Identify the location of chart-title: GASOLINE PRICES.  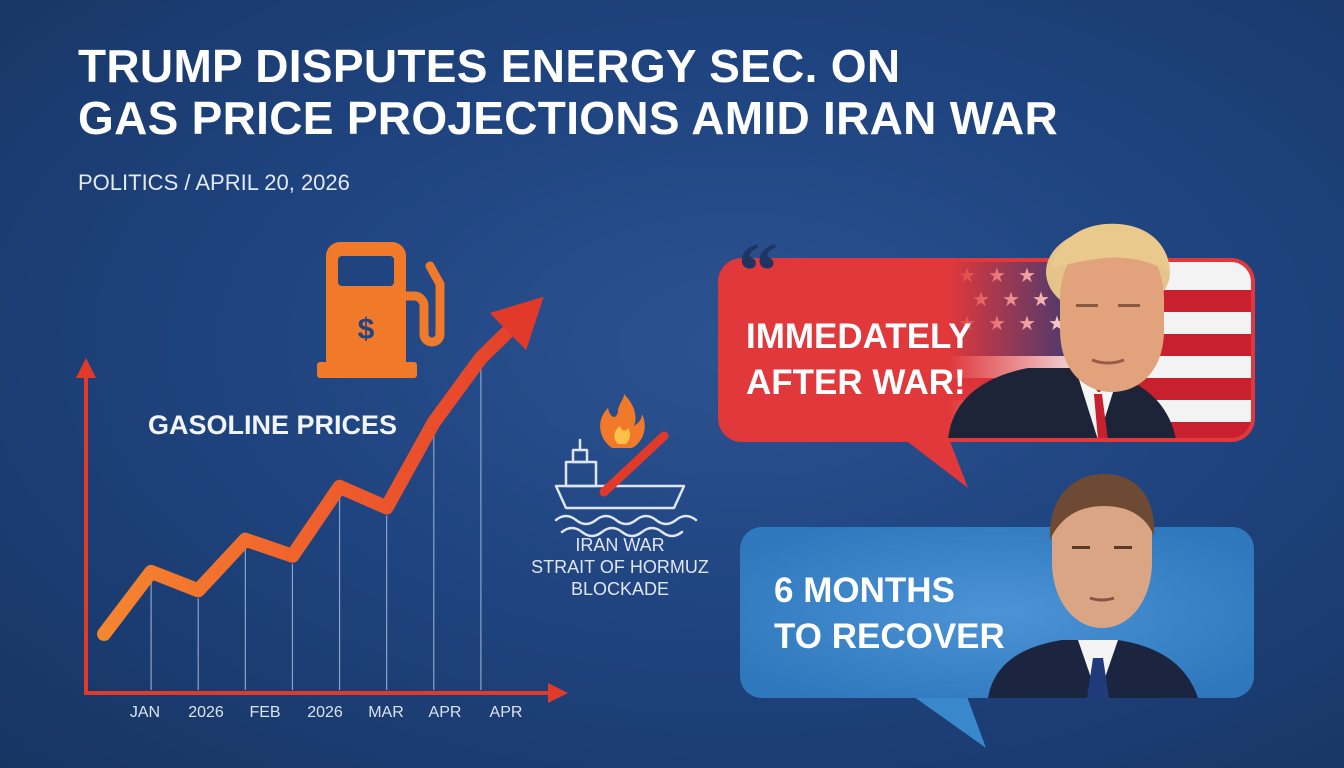
(273, 425).